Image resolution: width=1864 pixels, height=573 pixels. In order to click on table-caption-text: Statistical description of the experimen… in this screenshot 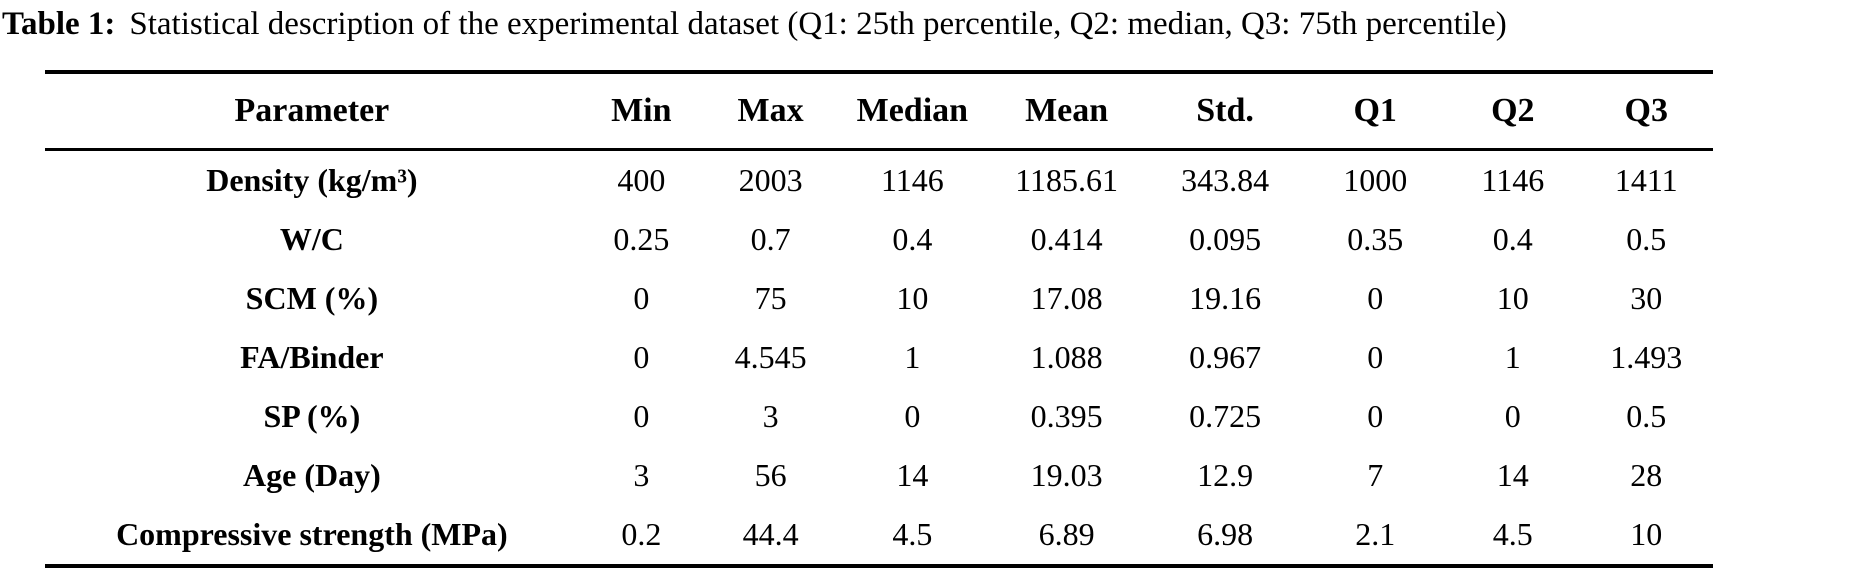, I will do `click(818, 24)`.